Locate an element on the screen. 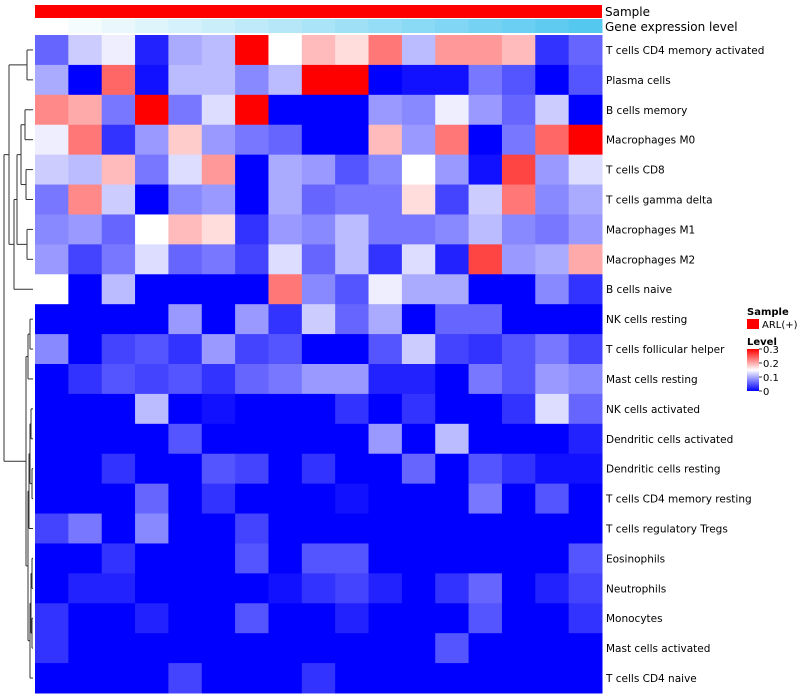 This screenshot has width=800, height=700. legend: Sample ARL(+) Level 0.3 0.2 0.1 0 is located at coordinates (772, 352).